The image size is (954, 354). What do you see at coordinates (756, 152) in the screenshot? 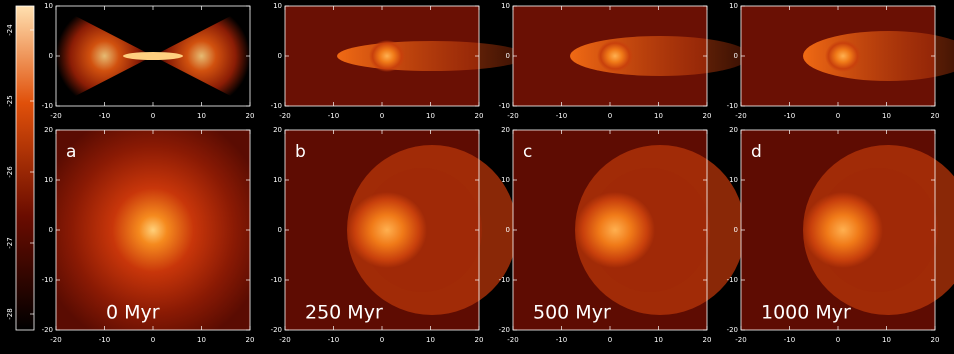
I see `panel-letter: d` at bounding box center [756, 152].